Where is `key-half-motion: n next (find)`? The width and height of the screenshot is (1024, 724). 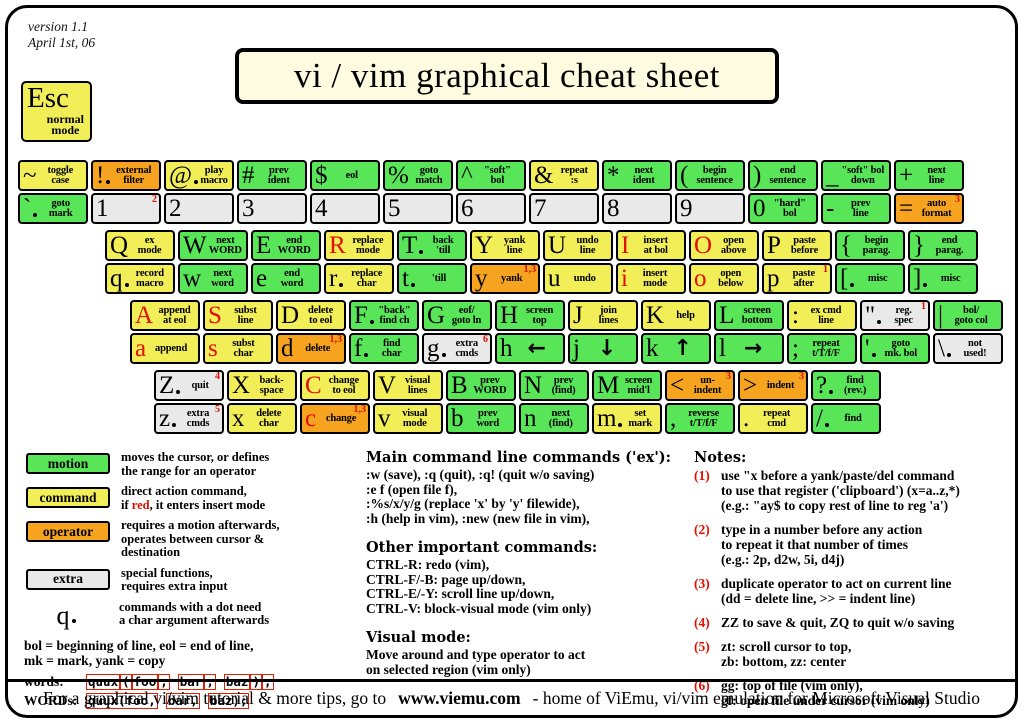
key-half-motion: n next (find) is located at coordinates (554, 418).